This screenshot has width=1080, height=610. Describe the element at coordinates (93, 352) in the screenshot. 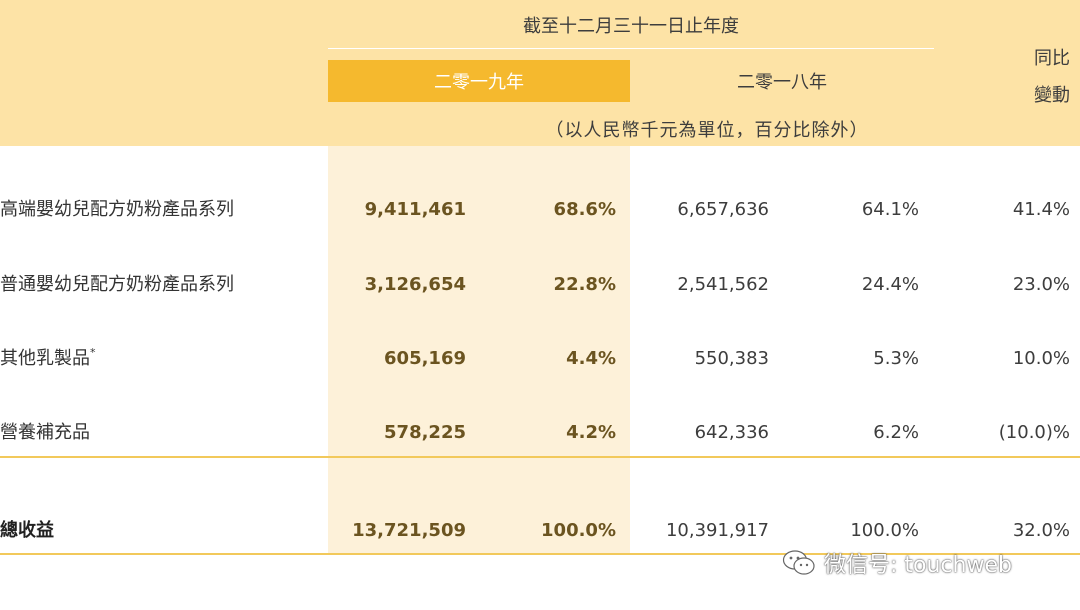

I see `footnote-mark: *` at that location.